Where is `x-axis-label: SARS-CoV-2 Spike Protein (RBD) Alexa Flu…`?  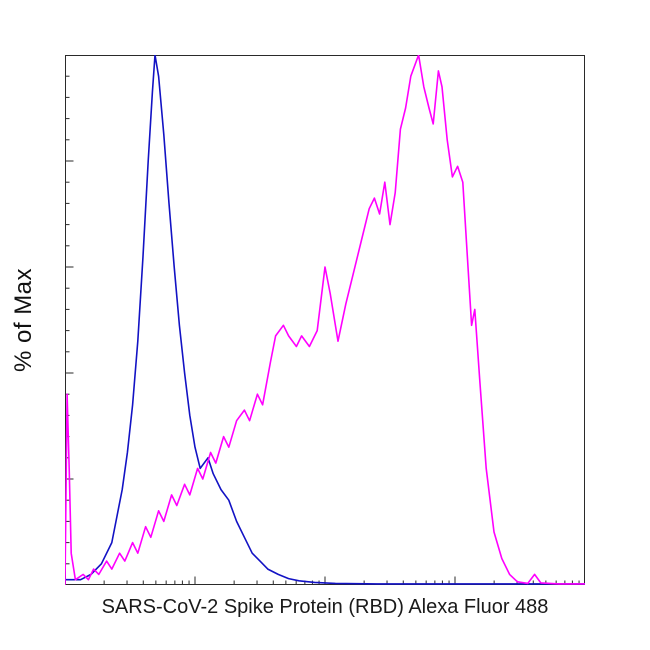
x-axis-label: SARS-CoV-2 Spike Protein (RBD) Alexa Flu… is located at coordinates (325, 607).